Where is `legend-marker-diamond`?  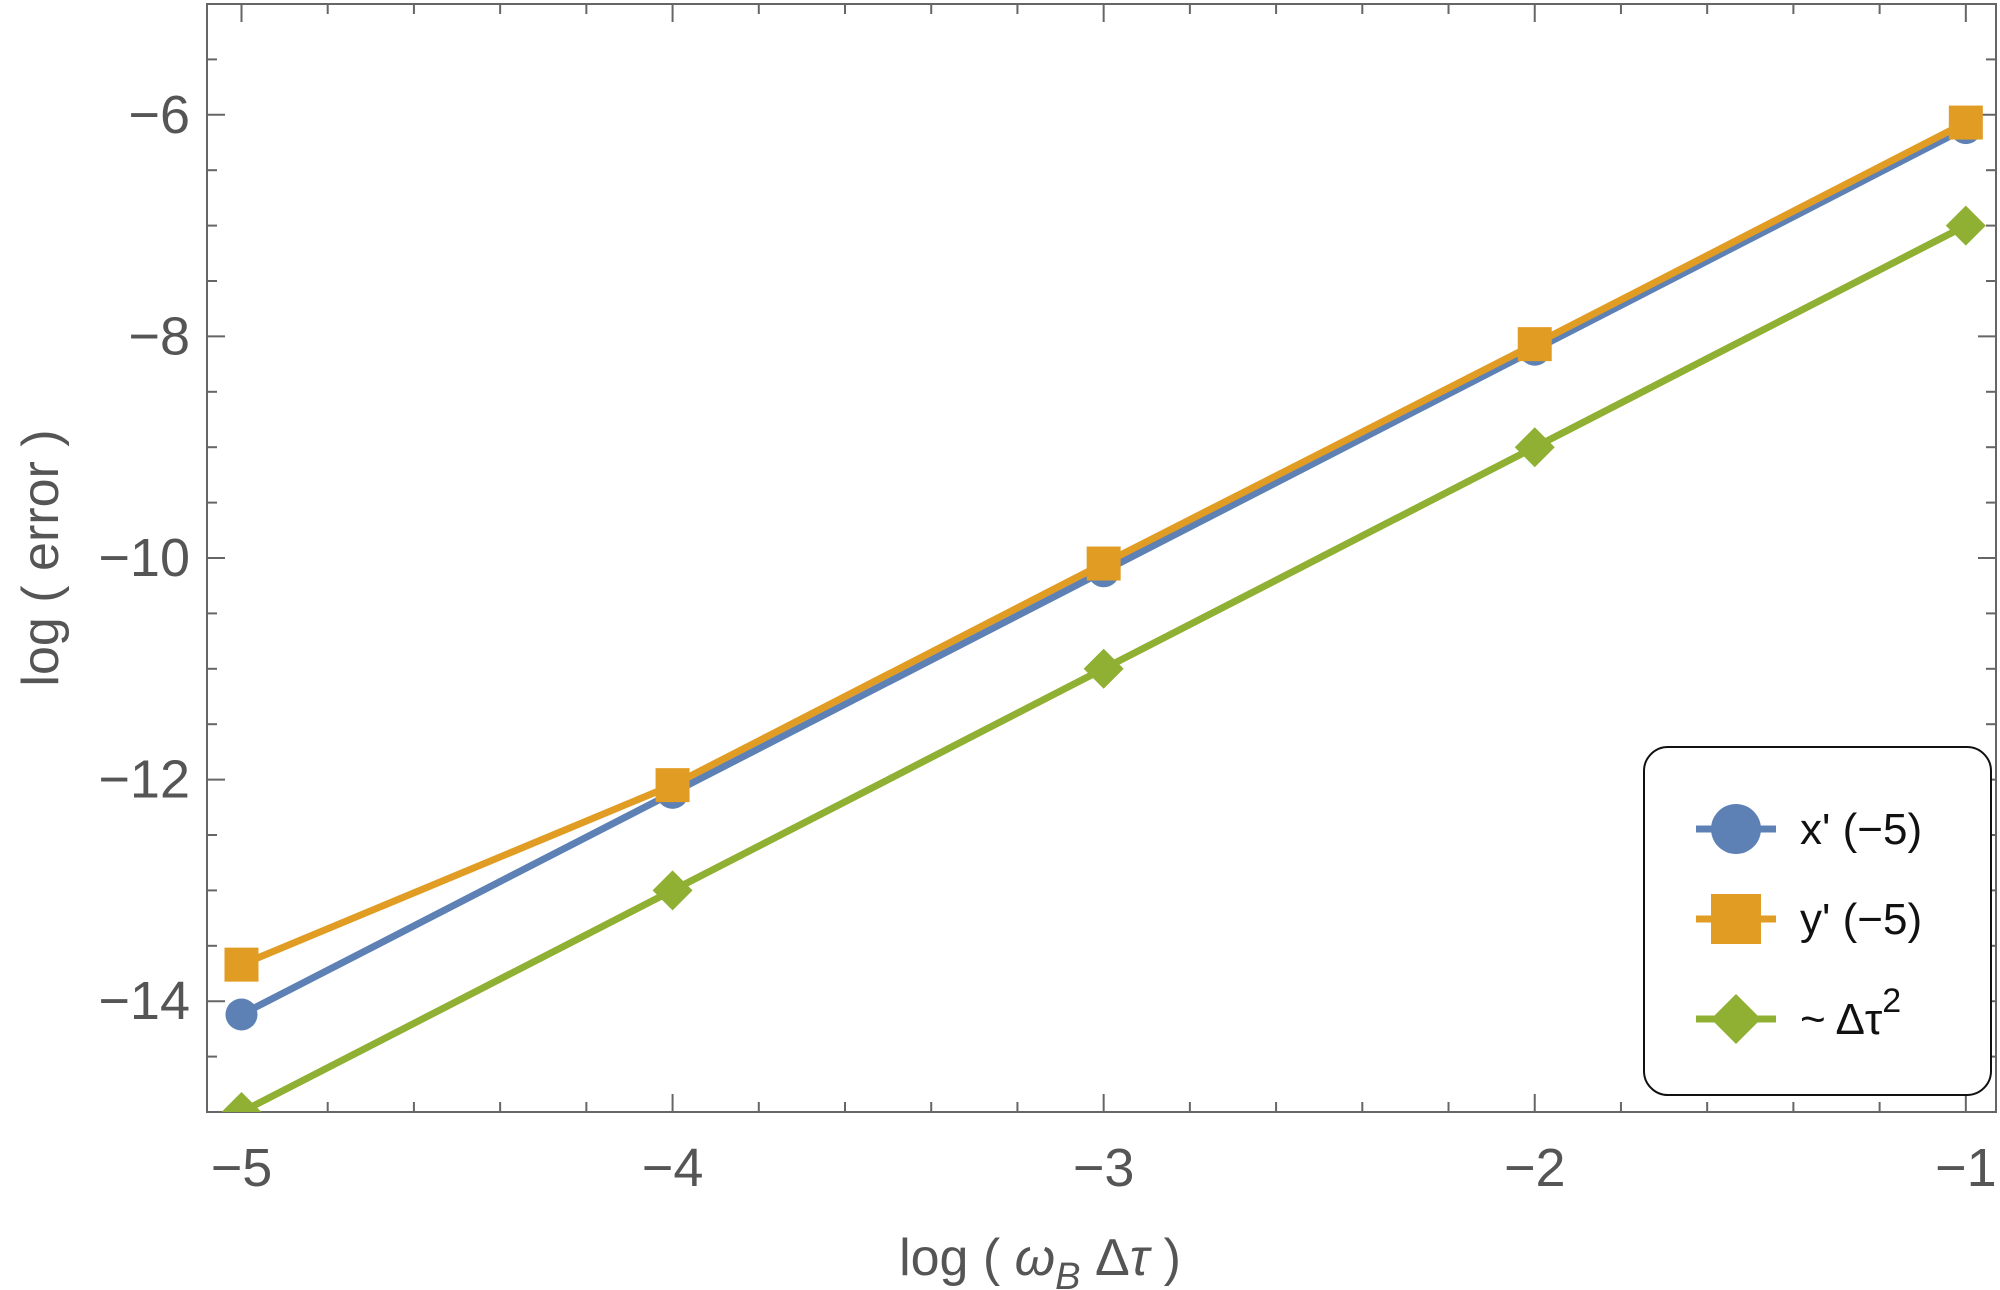
legend-marker-diamond is located at coordinates (1736, 1019).